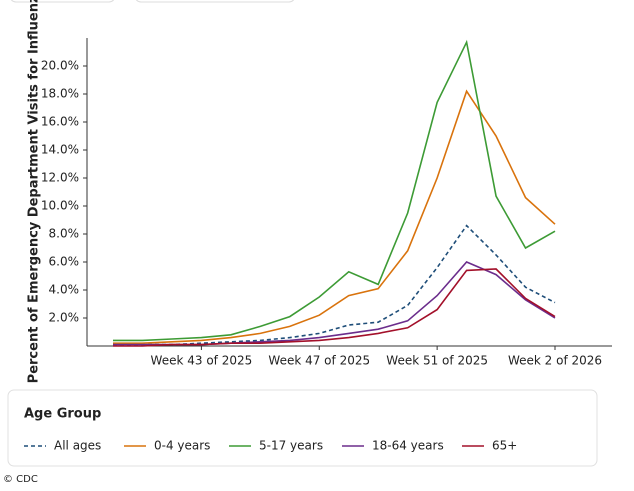  What do you see at coordinates (64, 290) in the screenshot?
I see `y-tick-label: 4.0%` at bounding box center [64, 290].